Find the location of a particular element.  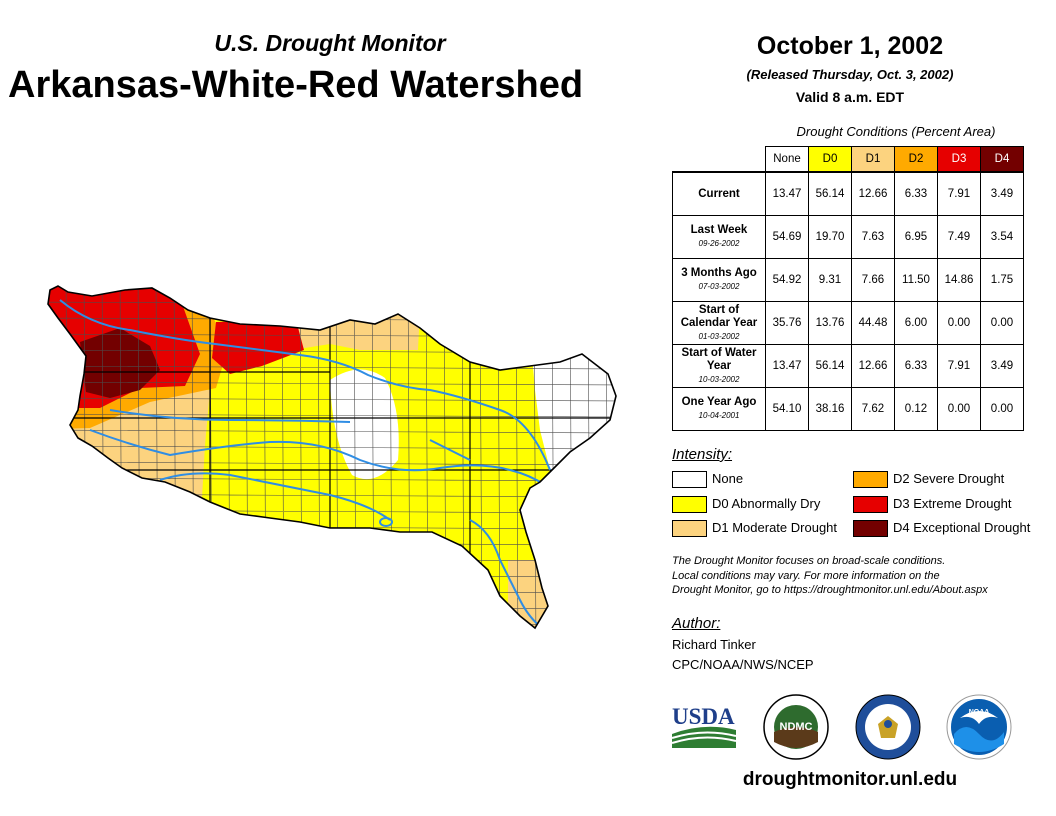

col-none: None is located at coordinates (787, 159).